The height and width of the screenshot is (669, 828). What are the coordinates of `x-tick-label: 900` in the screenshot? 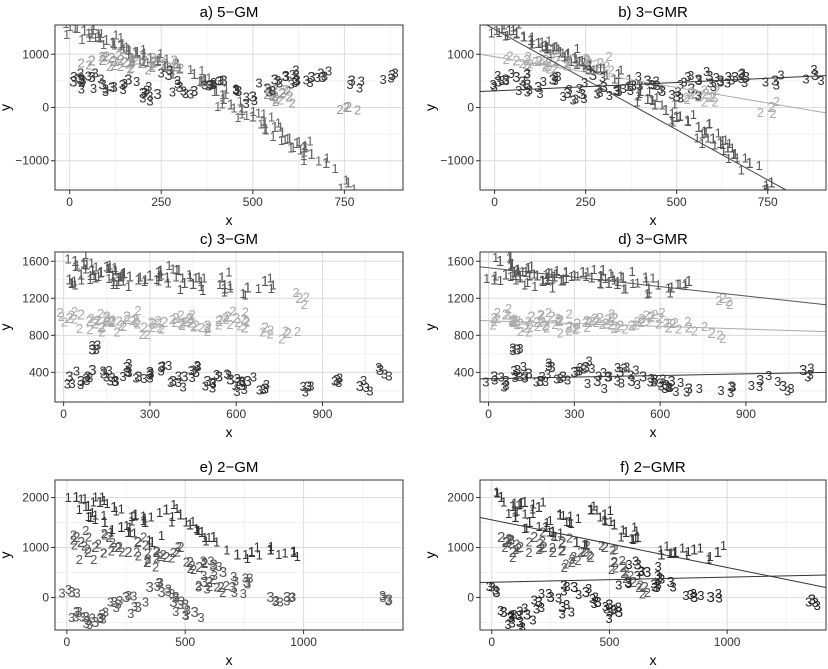 It's located at (746, 414).